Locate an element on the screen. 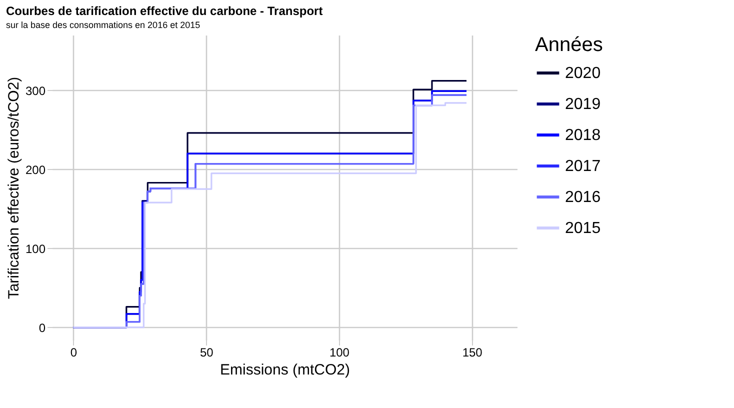 Image resolution: width=734 pixels, height=408 pixels. y-tick-label: 100 is located at coordinates (35, 249).